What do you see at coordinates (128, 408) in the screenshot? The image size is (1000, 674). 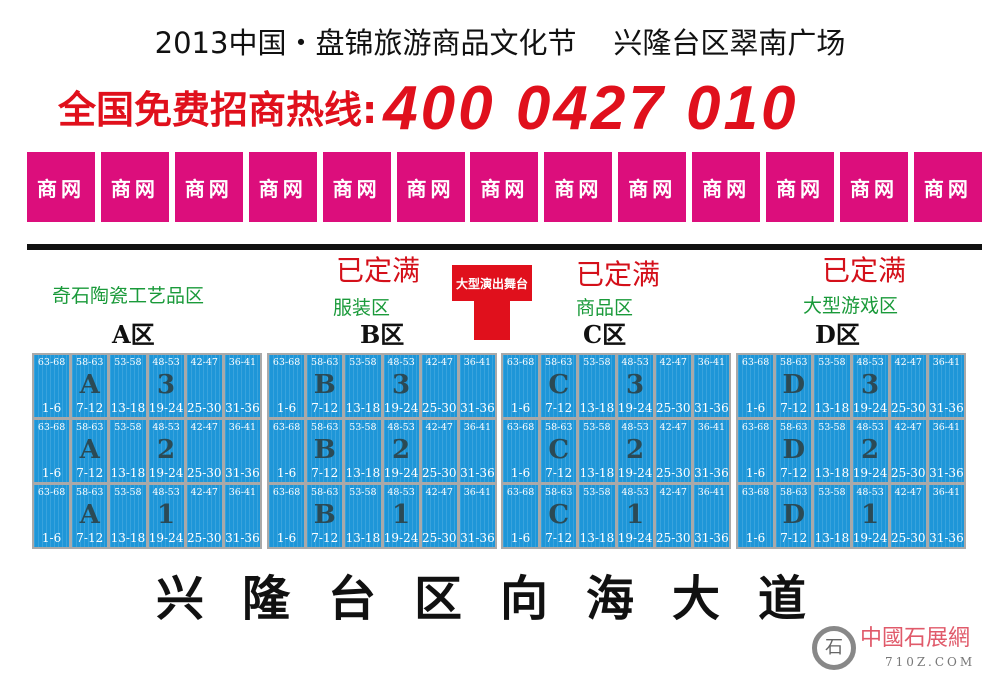 I see `booth-range-bottom: 13-18` at bounding box center [128, 408].